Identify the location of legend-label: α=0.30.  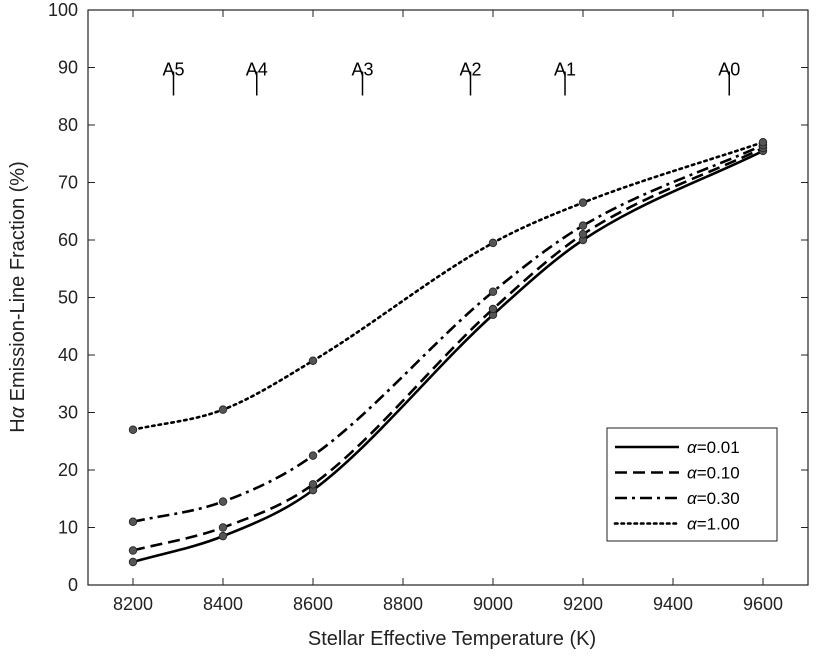
(713, 498).